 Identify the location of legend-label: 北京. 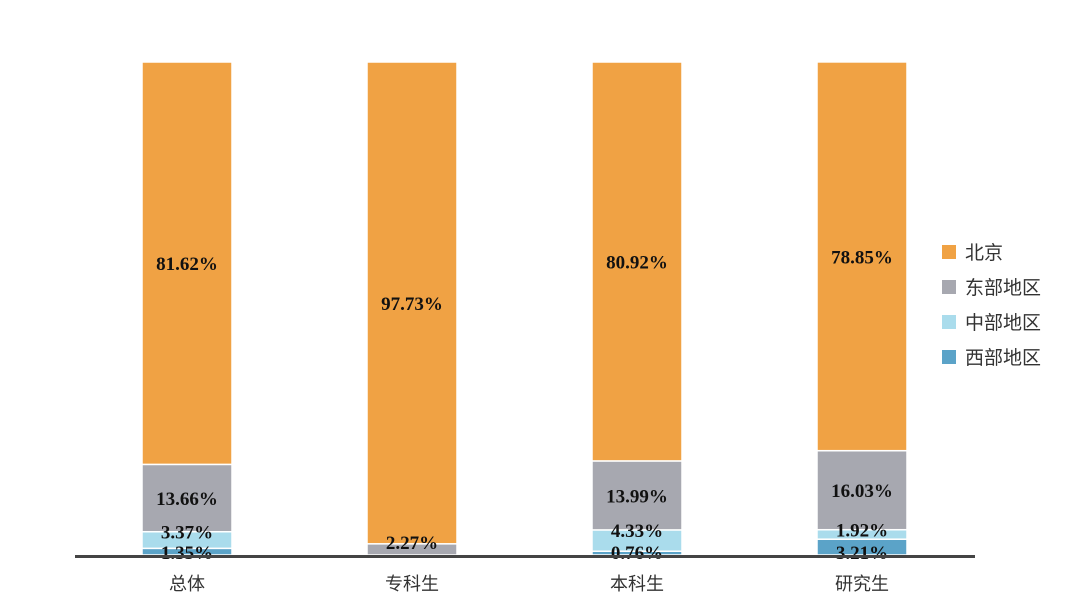
(984, 253).